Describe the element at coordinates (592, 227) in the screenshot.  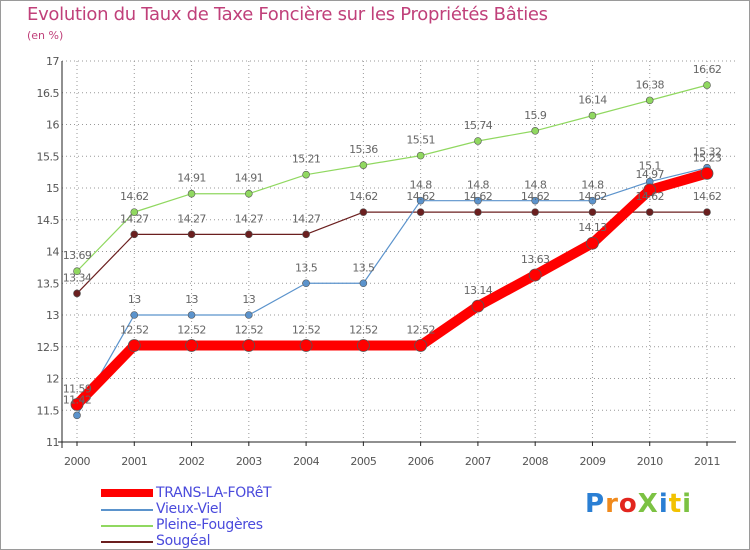
I see `data-label: 14.13` at that location.